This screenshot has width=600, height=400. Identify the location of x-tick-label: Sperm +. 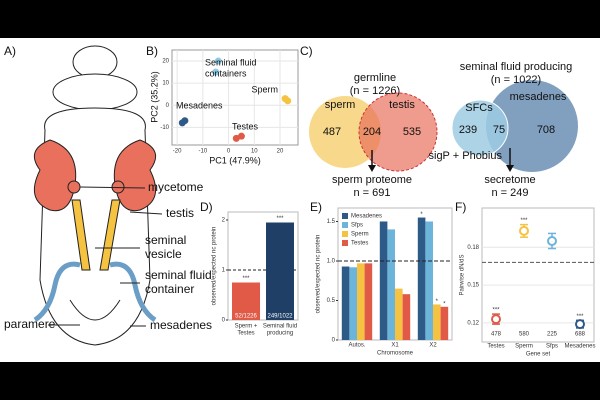
(246, 327).